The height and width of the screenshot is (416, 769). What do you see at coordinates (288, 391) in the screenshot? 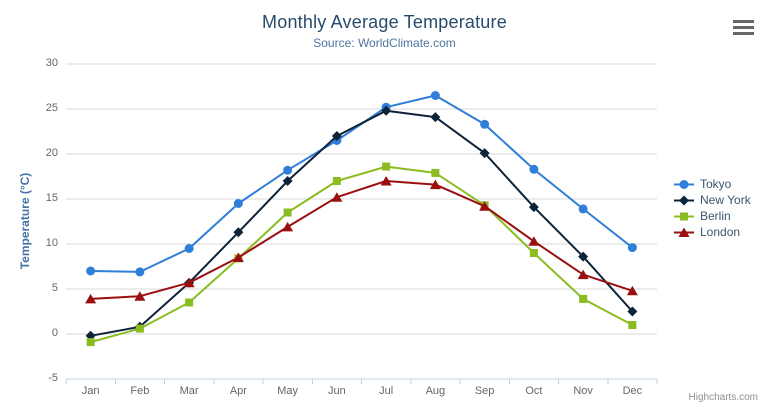
I see `x-axis-label: May` at bounding box center [288, 391].